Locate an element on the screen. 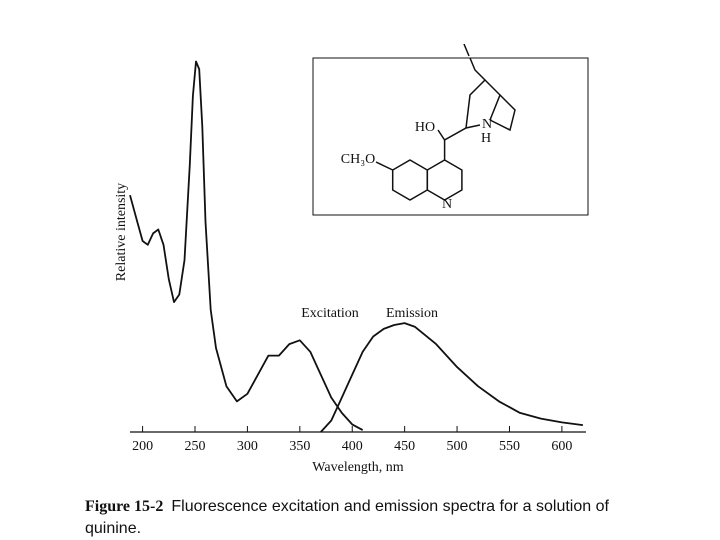  x-tick-label: 500 is located at coordinates (457, 446).